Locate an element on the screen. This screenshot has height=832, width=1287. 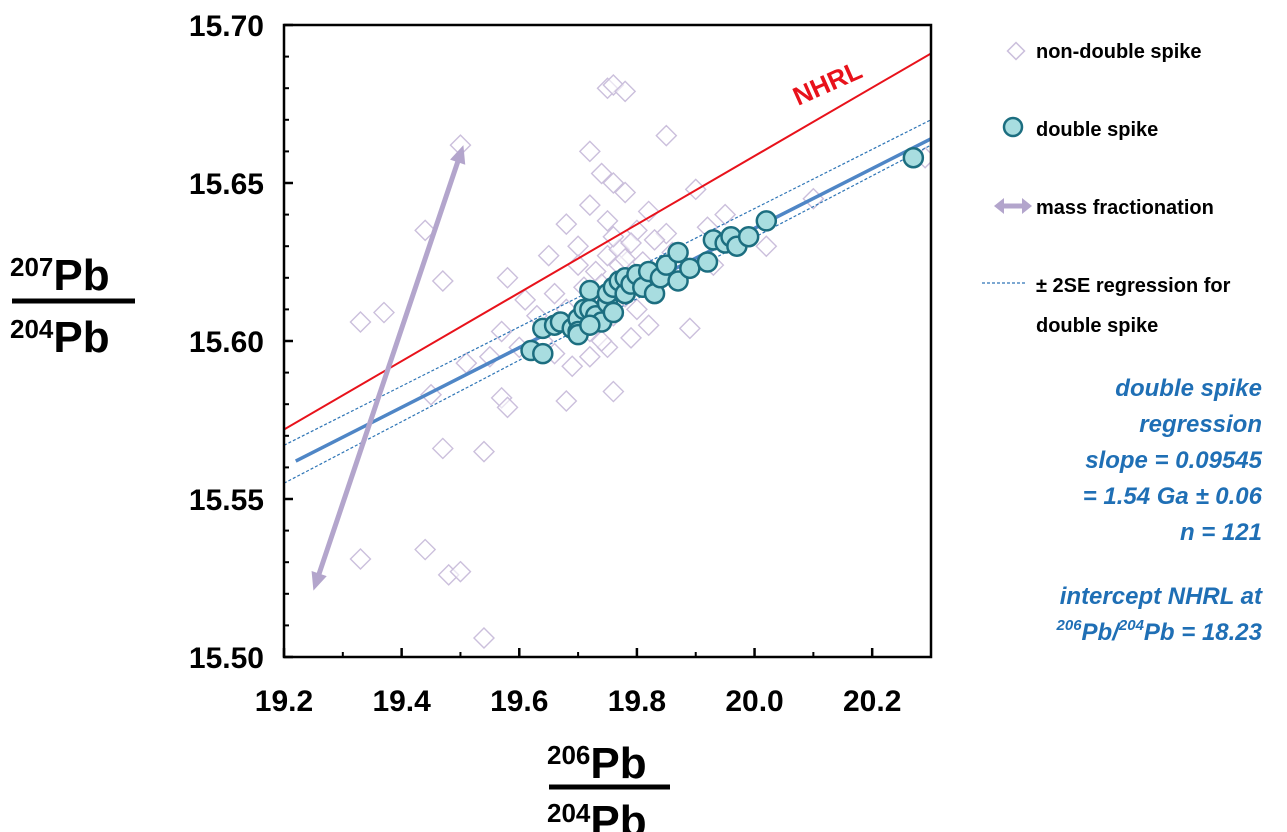
x-tick-label: 19.4 is located at coordinates (401, 701).